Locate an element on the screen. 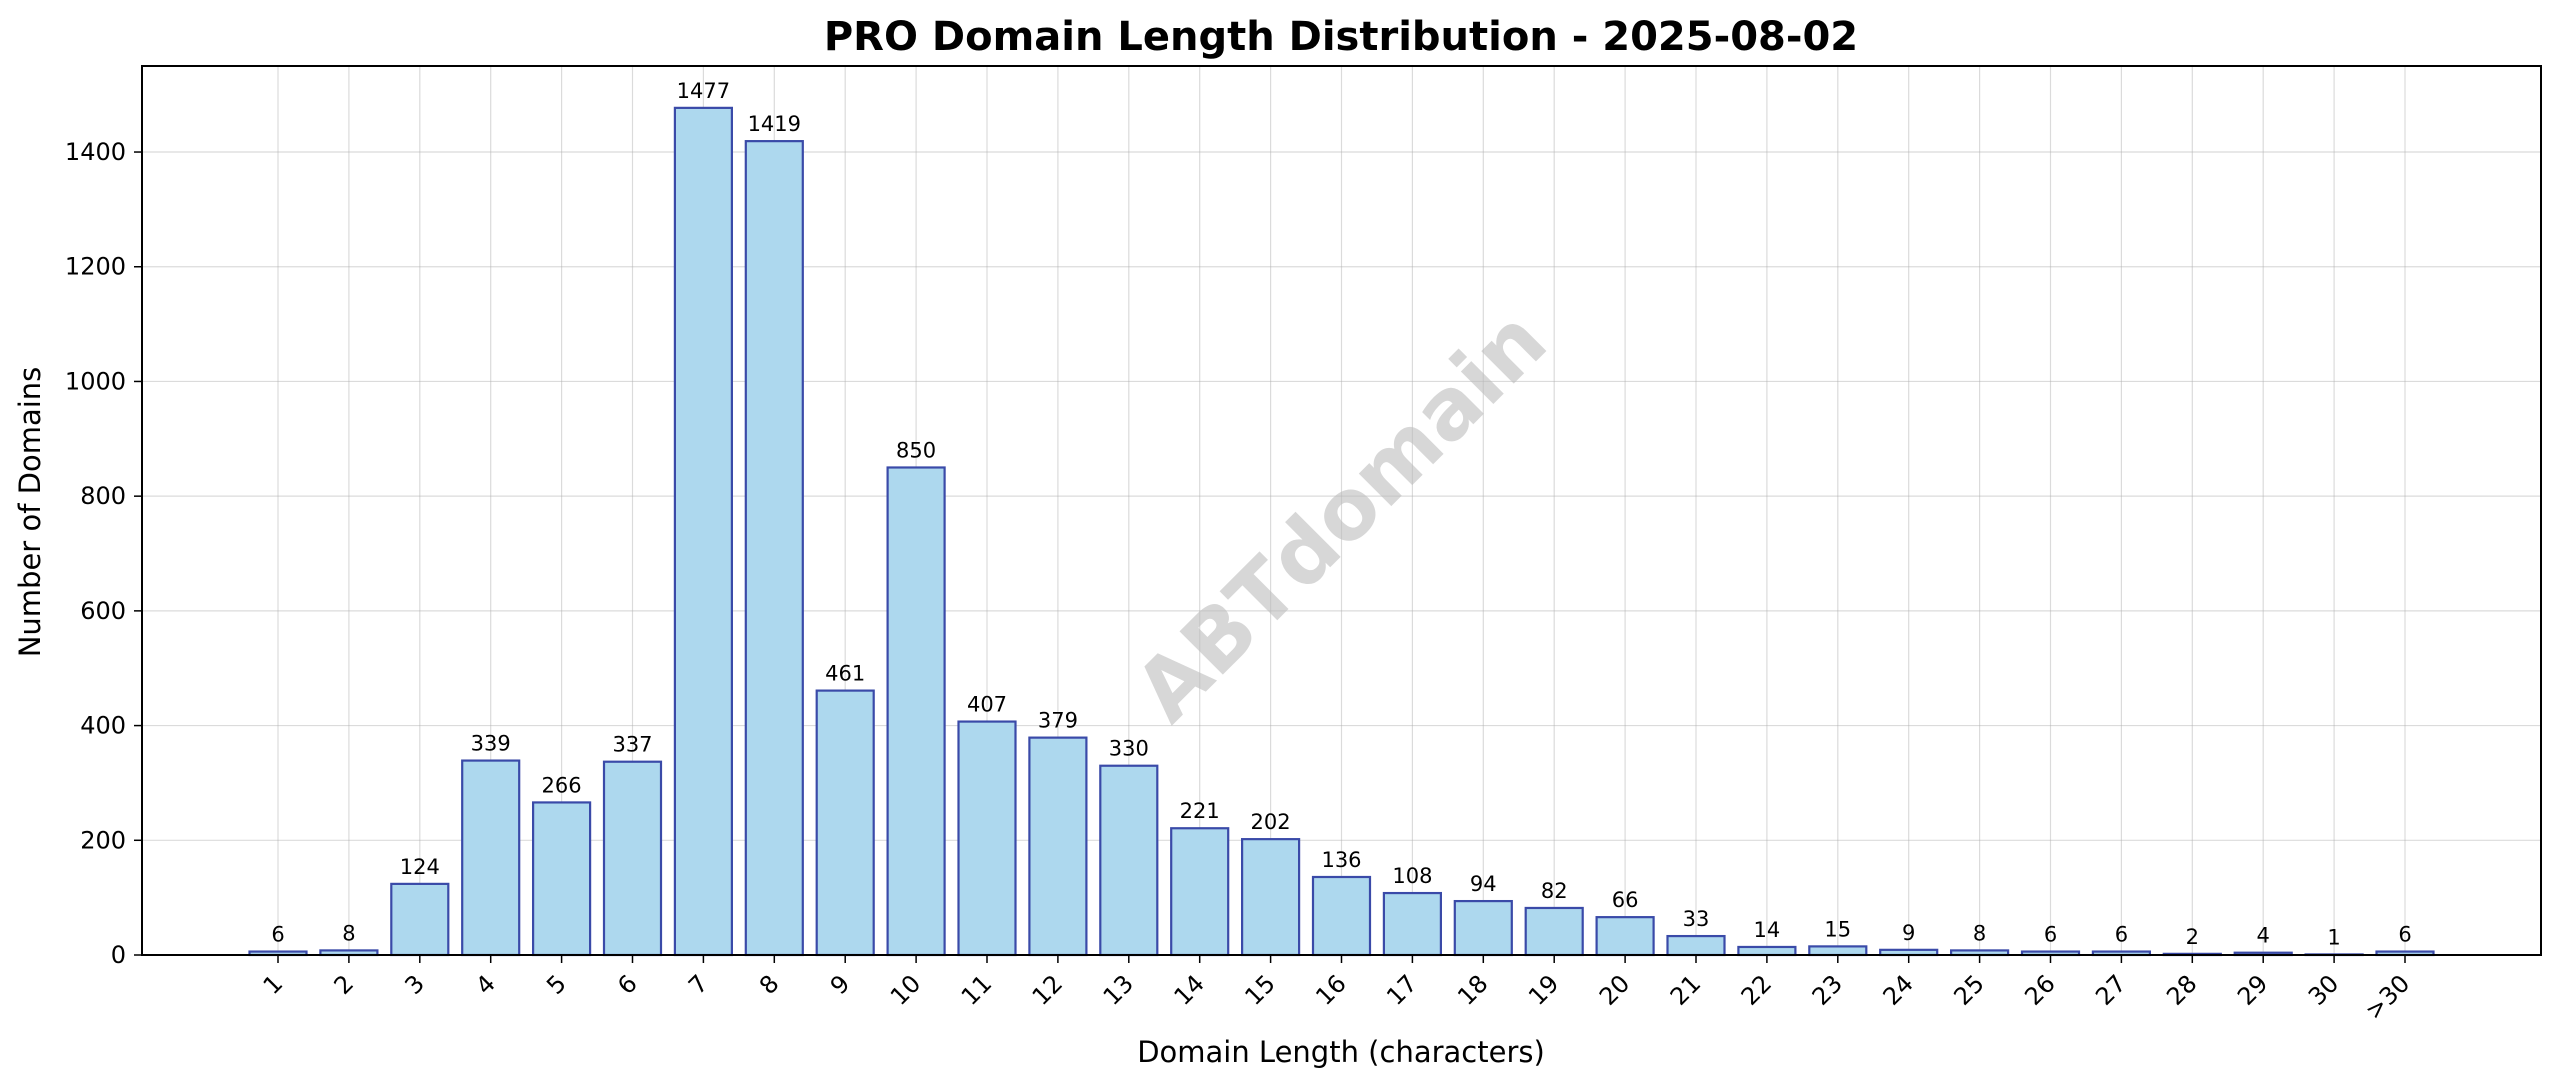 Image resolution: width=2560 pixels, height=1087 pixels. x-tick-label: 18 is located at coordinates (1472, 989).